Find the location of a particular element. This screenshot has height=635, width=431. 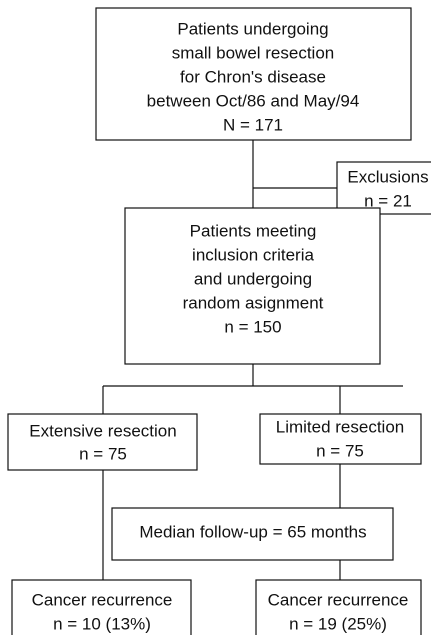

node-label: inclusion criteria is located at coordinates (253, 254).